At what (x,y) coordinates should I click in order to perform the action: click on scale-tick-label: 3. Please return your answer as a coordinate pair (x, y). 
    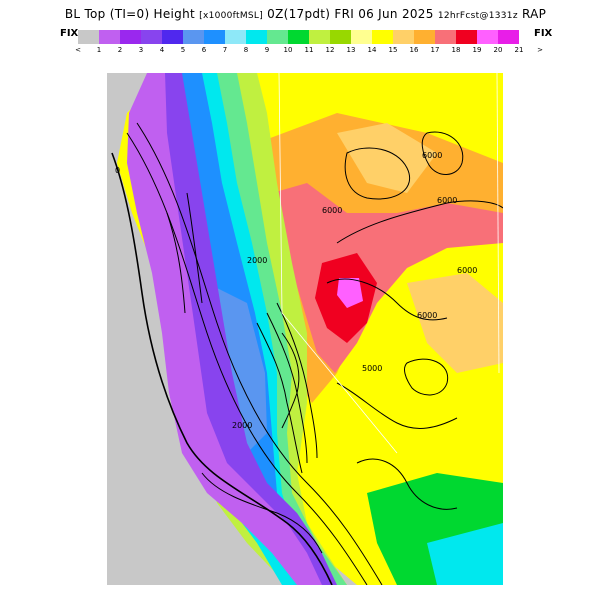
    Looking at the image, I should click on (141, 50).